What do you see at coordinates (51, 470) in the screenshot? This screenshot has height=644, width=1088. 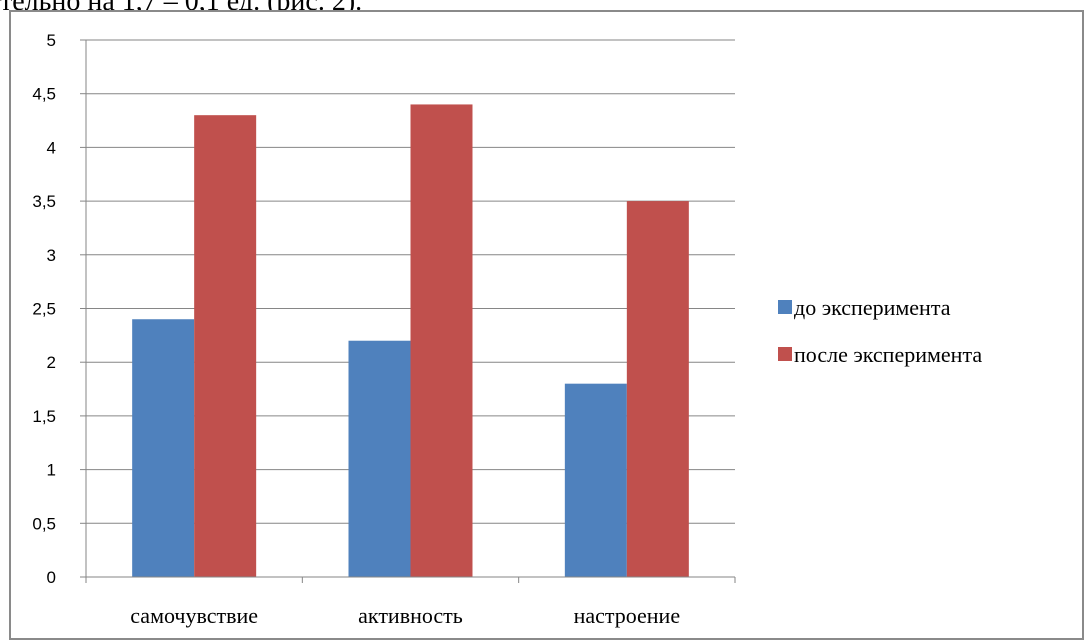 I see `y-tick-label: 1` at bounding box center [51, 470].